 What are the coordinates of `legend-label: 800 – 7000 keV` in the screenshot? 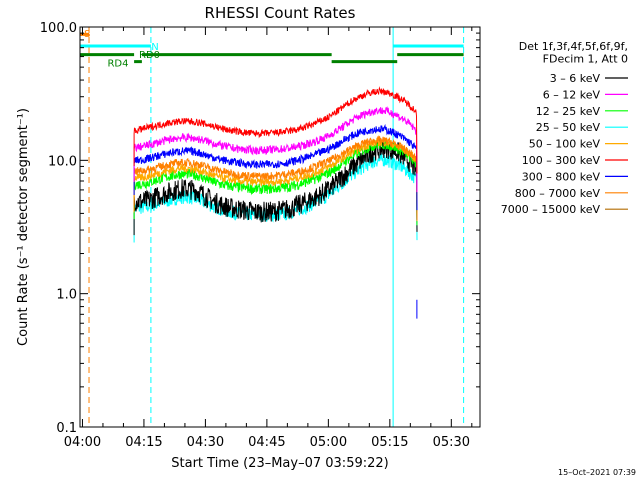 It's located at (558, 193).